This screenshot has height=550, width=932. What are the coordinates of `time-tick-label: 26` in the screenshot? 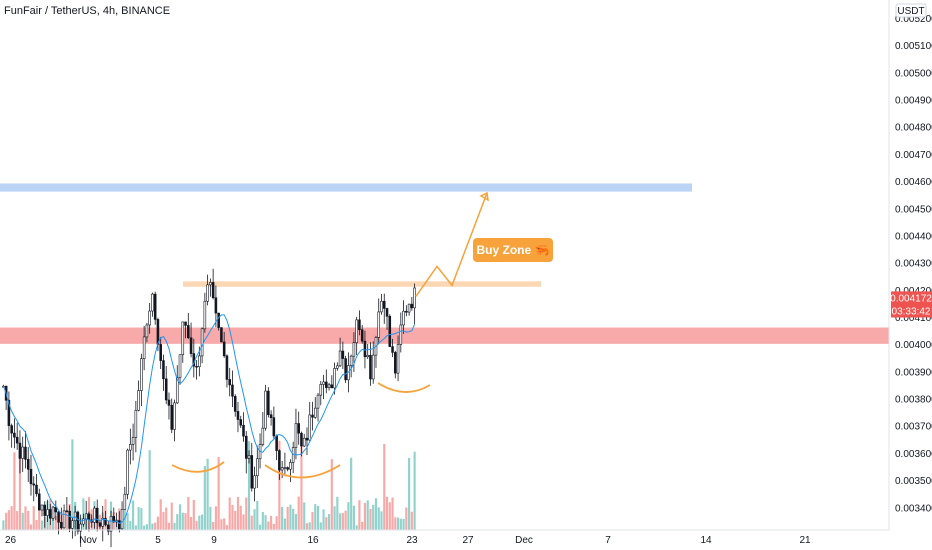 It's located at (11, 540).